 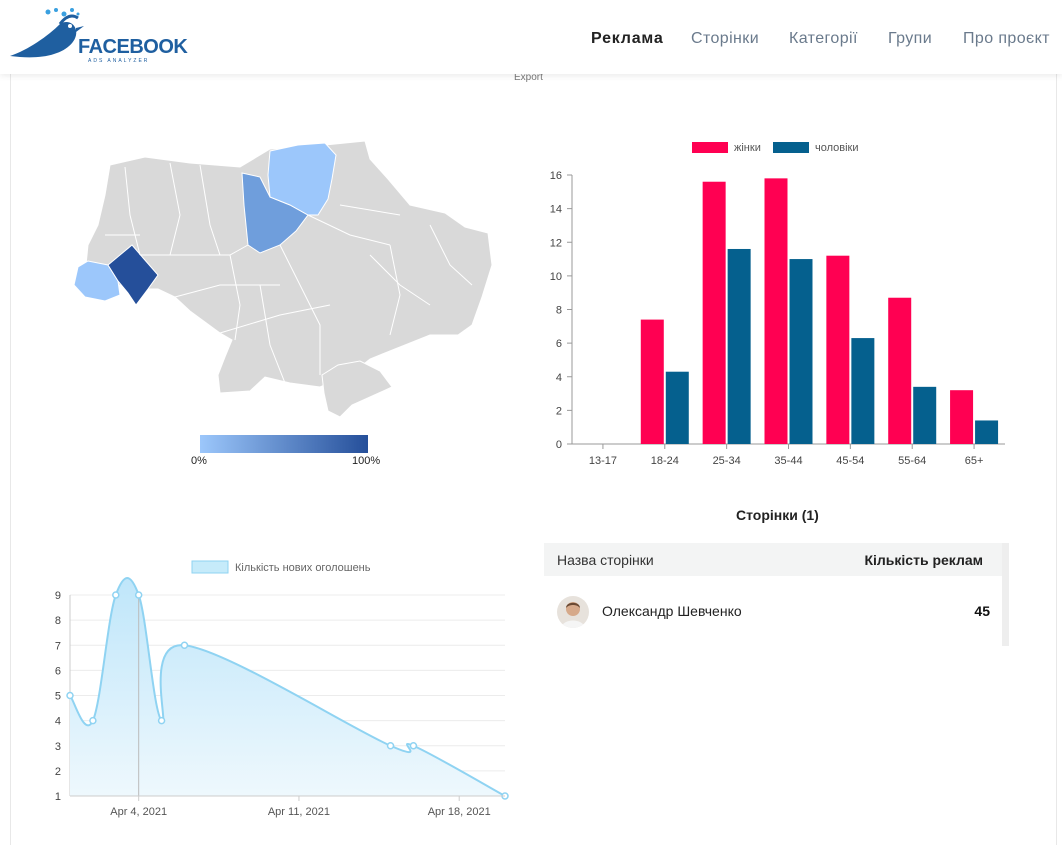 I want to click on nav-about: Про проєкт, so click(x=1006, y=38).